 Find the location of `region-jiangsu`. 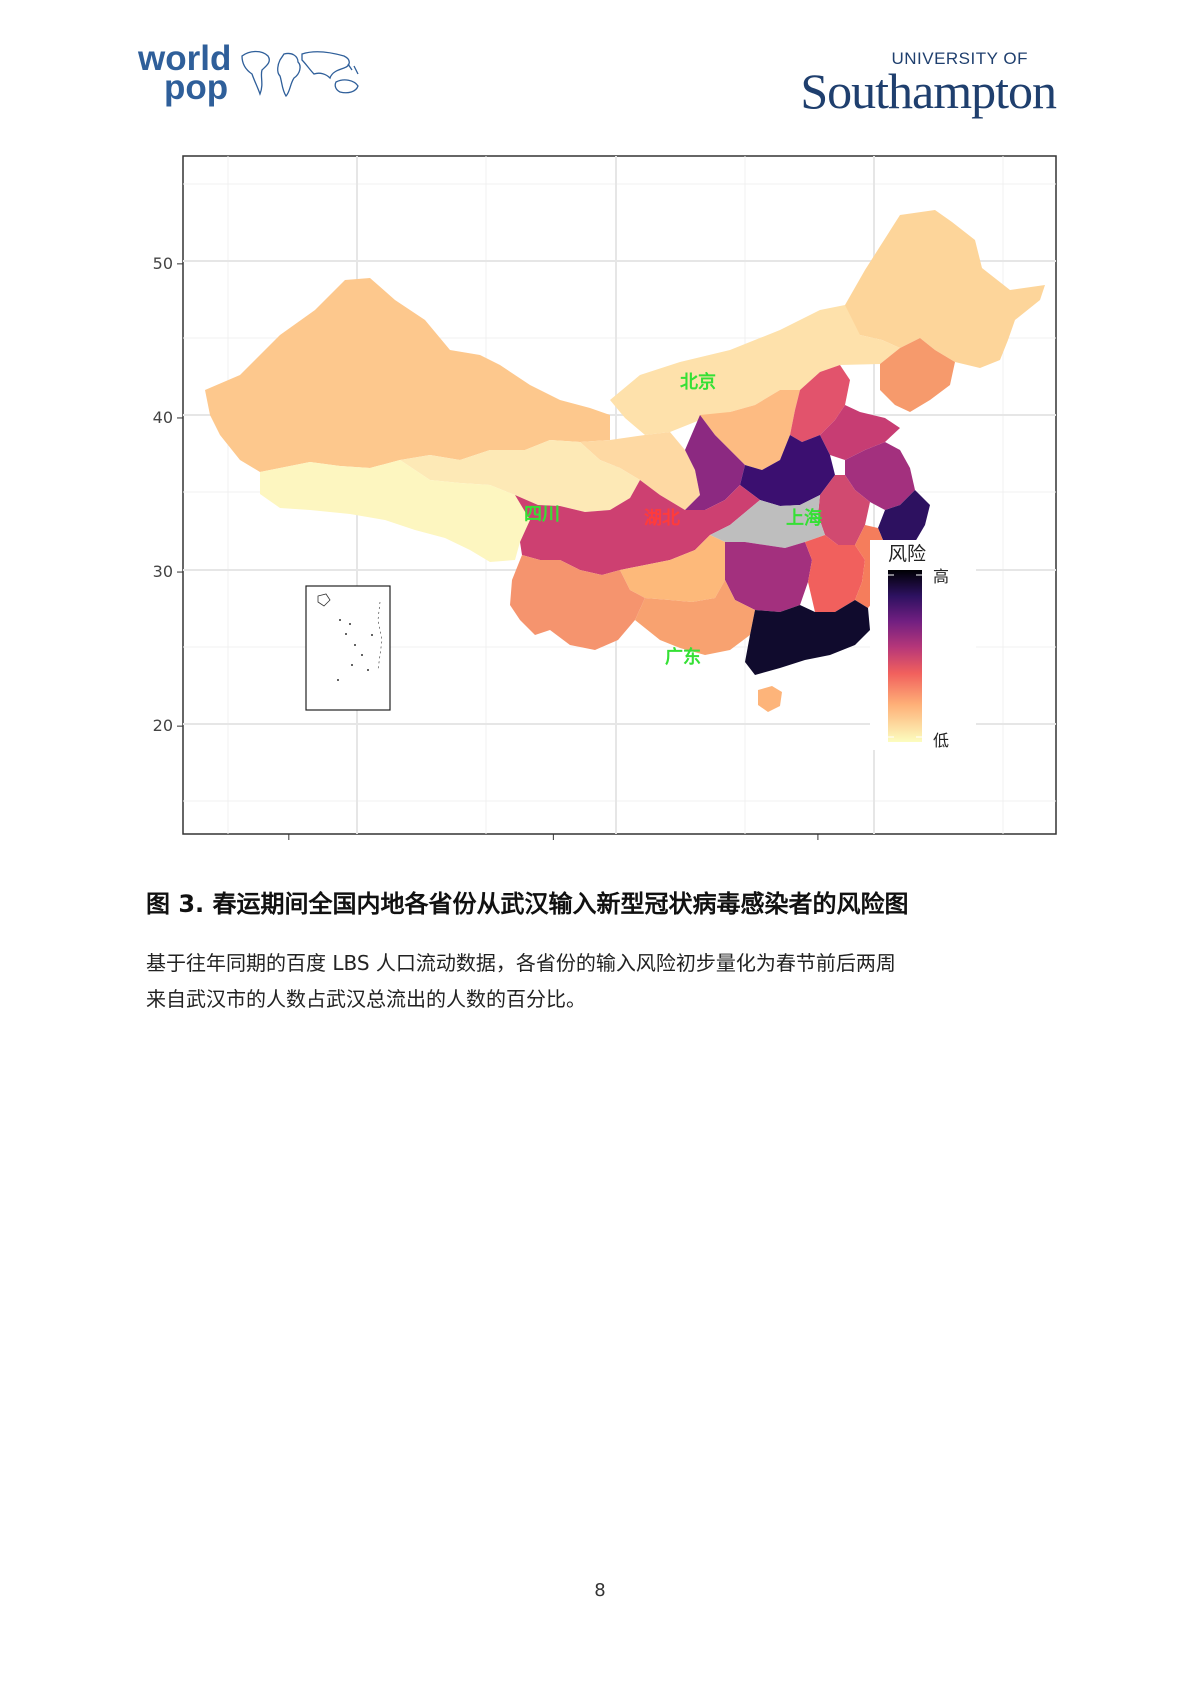

region-jiangsu is located at coordinates (880, 476).